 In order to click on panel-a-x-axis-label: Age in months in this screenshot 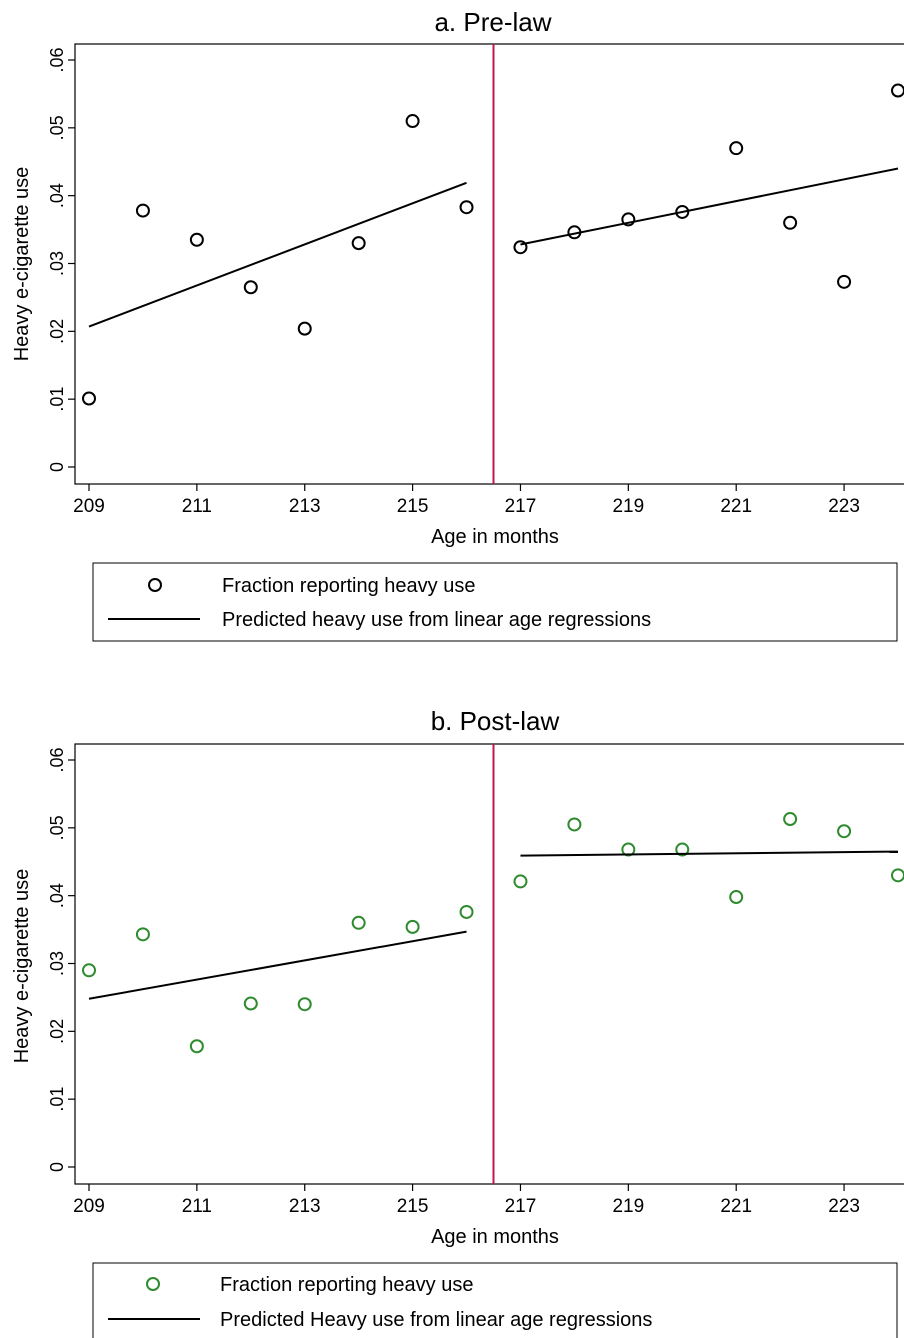, I will do `click(495, 537)`.